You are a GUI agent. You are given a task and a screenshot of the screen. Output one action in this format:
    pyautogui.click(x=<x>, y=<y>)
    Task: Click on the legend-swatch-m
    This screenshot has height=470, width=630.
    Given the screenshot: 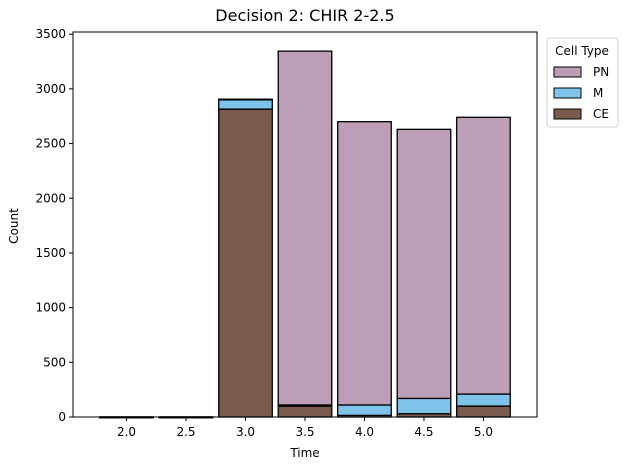 What is the action you would take?
    pyautogui.click(x=567, y=93)
    